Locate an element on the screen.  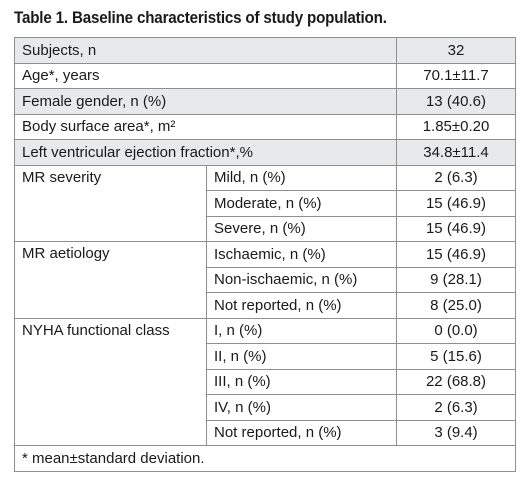
item-value: 3 (9.4) is located at coordinates (456, 432).